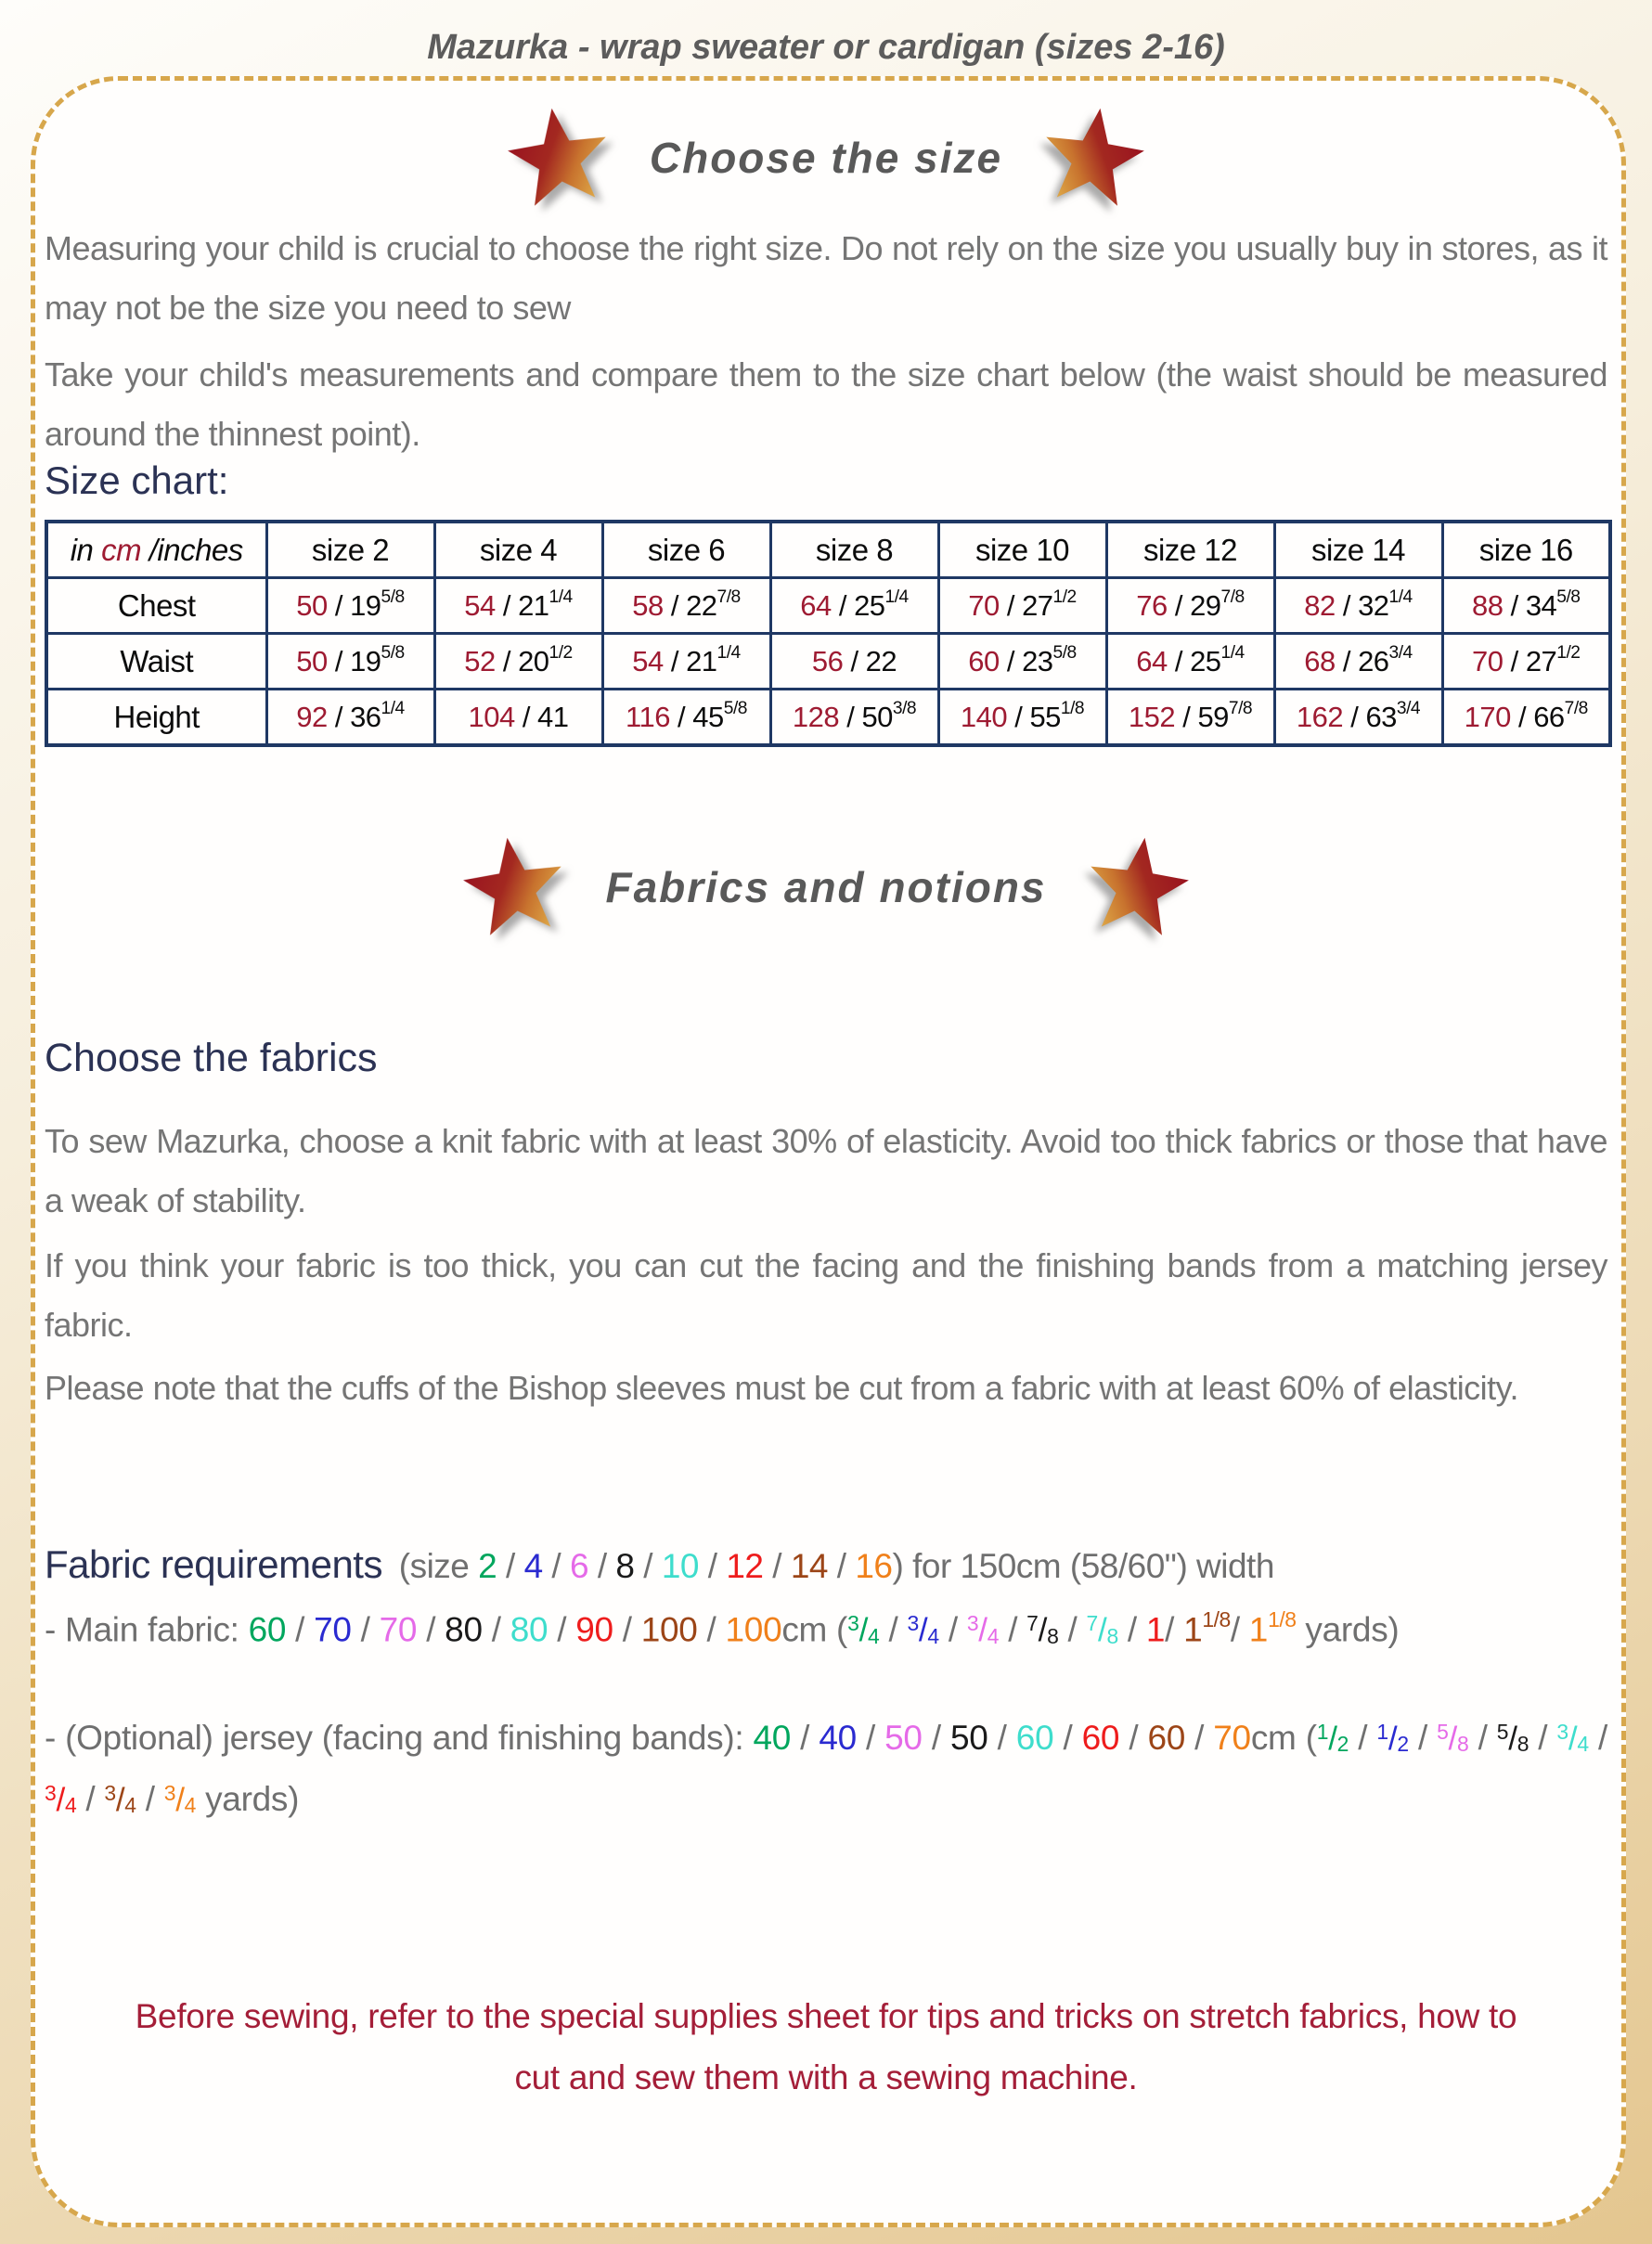 The height and width of the screenshot is (2244, 1652). I want to click on table-cell: 104 / 41, so click(518, 718).